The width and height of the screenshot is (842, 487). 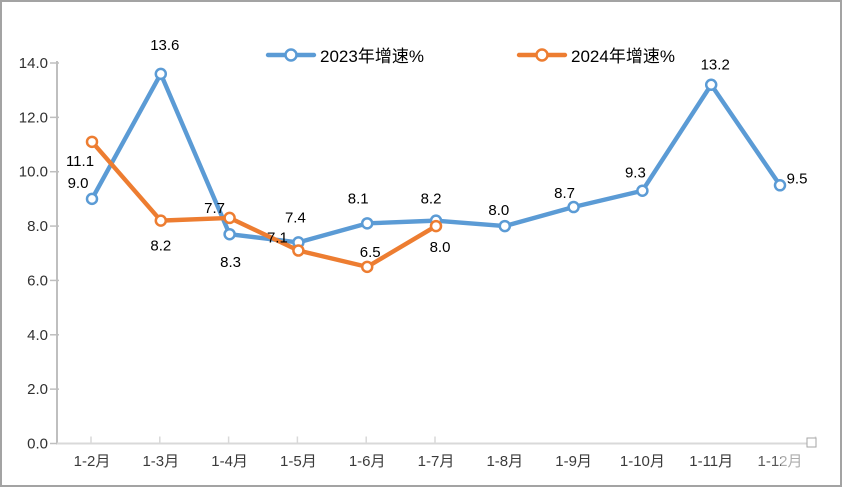 I want to click on y-tick-label: 8.0, so click(x=37, y=226).